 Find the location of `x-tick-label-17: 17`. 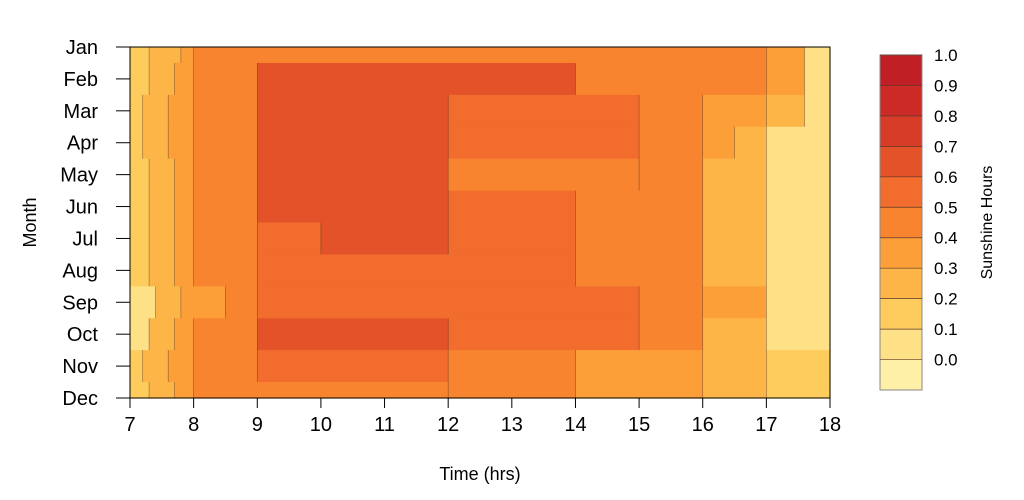

x-tick-label-17: 17 is located at coordinates (766, 425).